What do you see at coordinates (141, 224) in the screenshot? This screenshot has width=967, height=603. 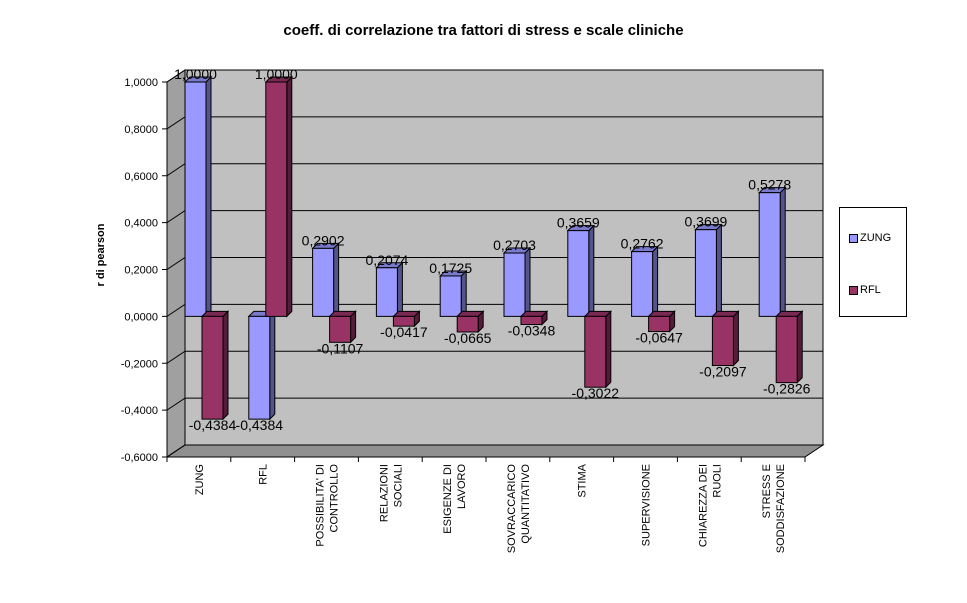 I see `y-tick-label: 0,4000` at bounding box center [141, 224].